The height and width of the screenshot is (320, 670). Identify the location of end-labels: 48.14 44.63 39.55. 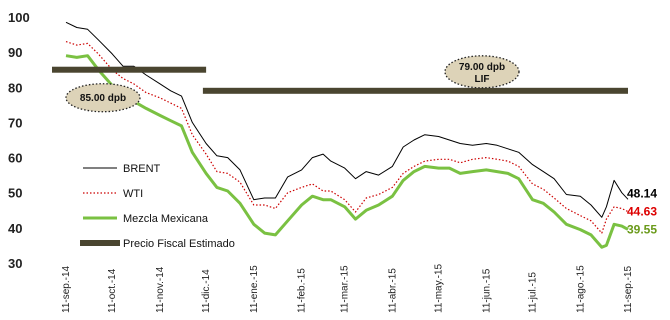
(642, 211).